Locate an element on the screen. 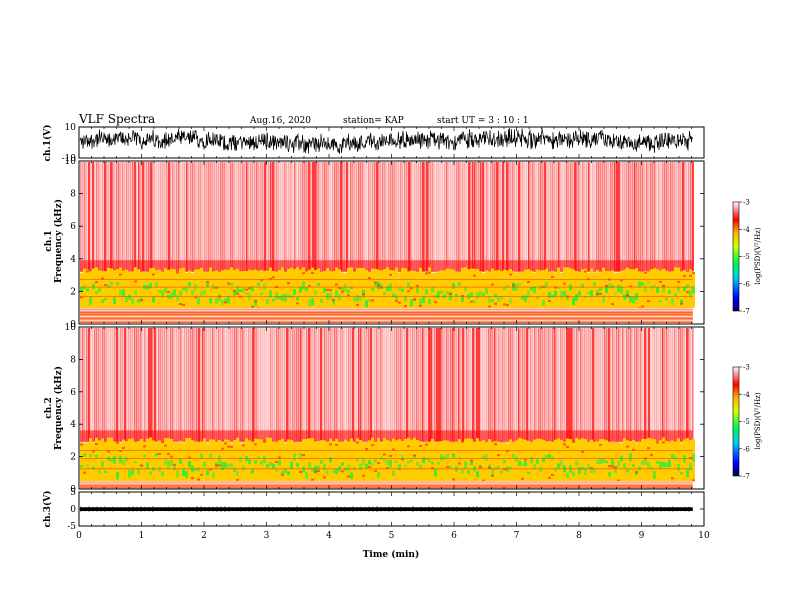 Image resolution: width=792 pixels, height=616 pixels. ch2-colorbar-label: log(PSD)(V²/Hz) is located at coordinates (758, 420).